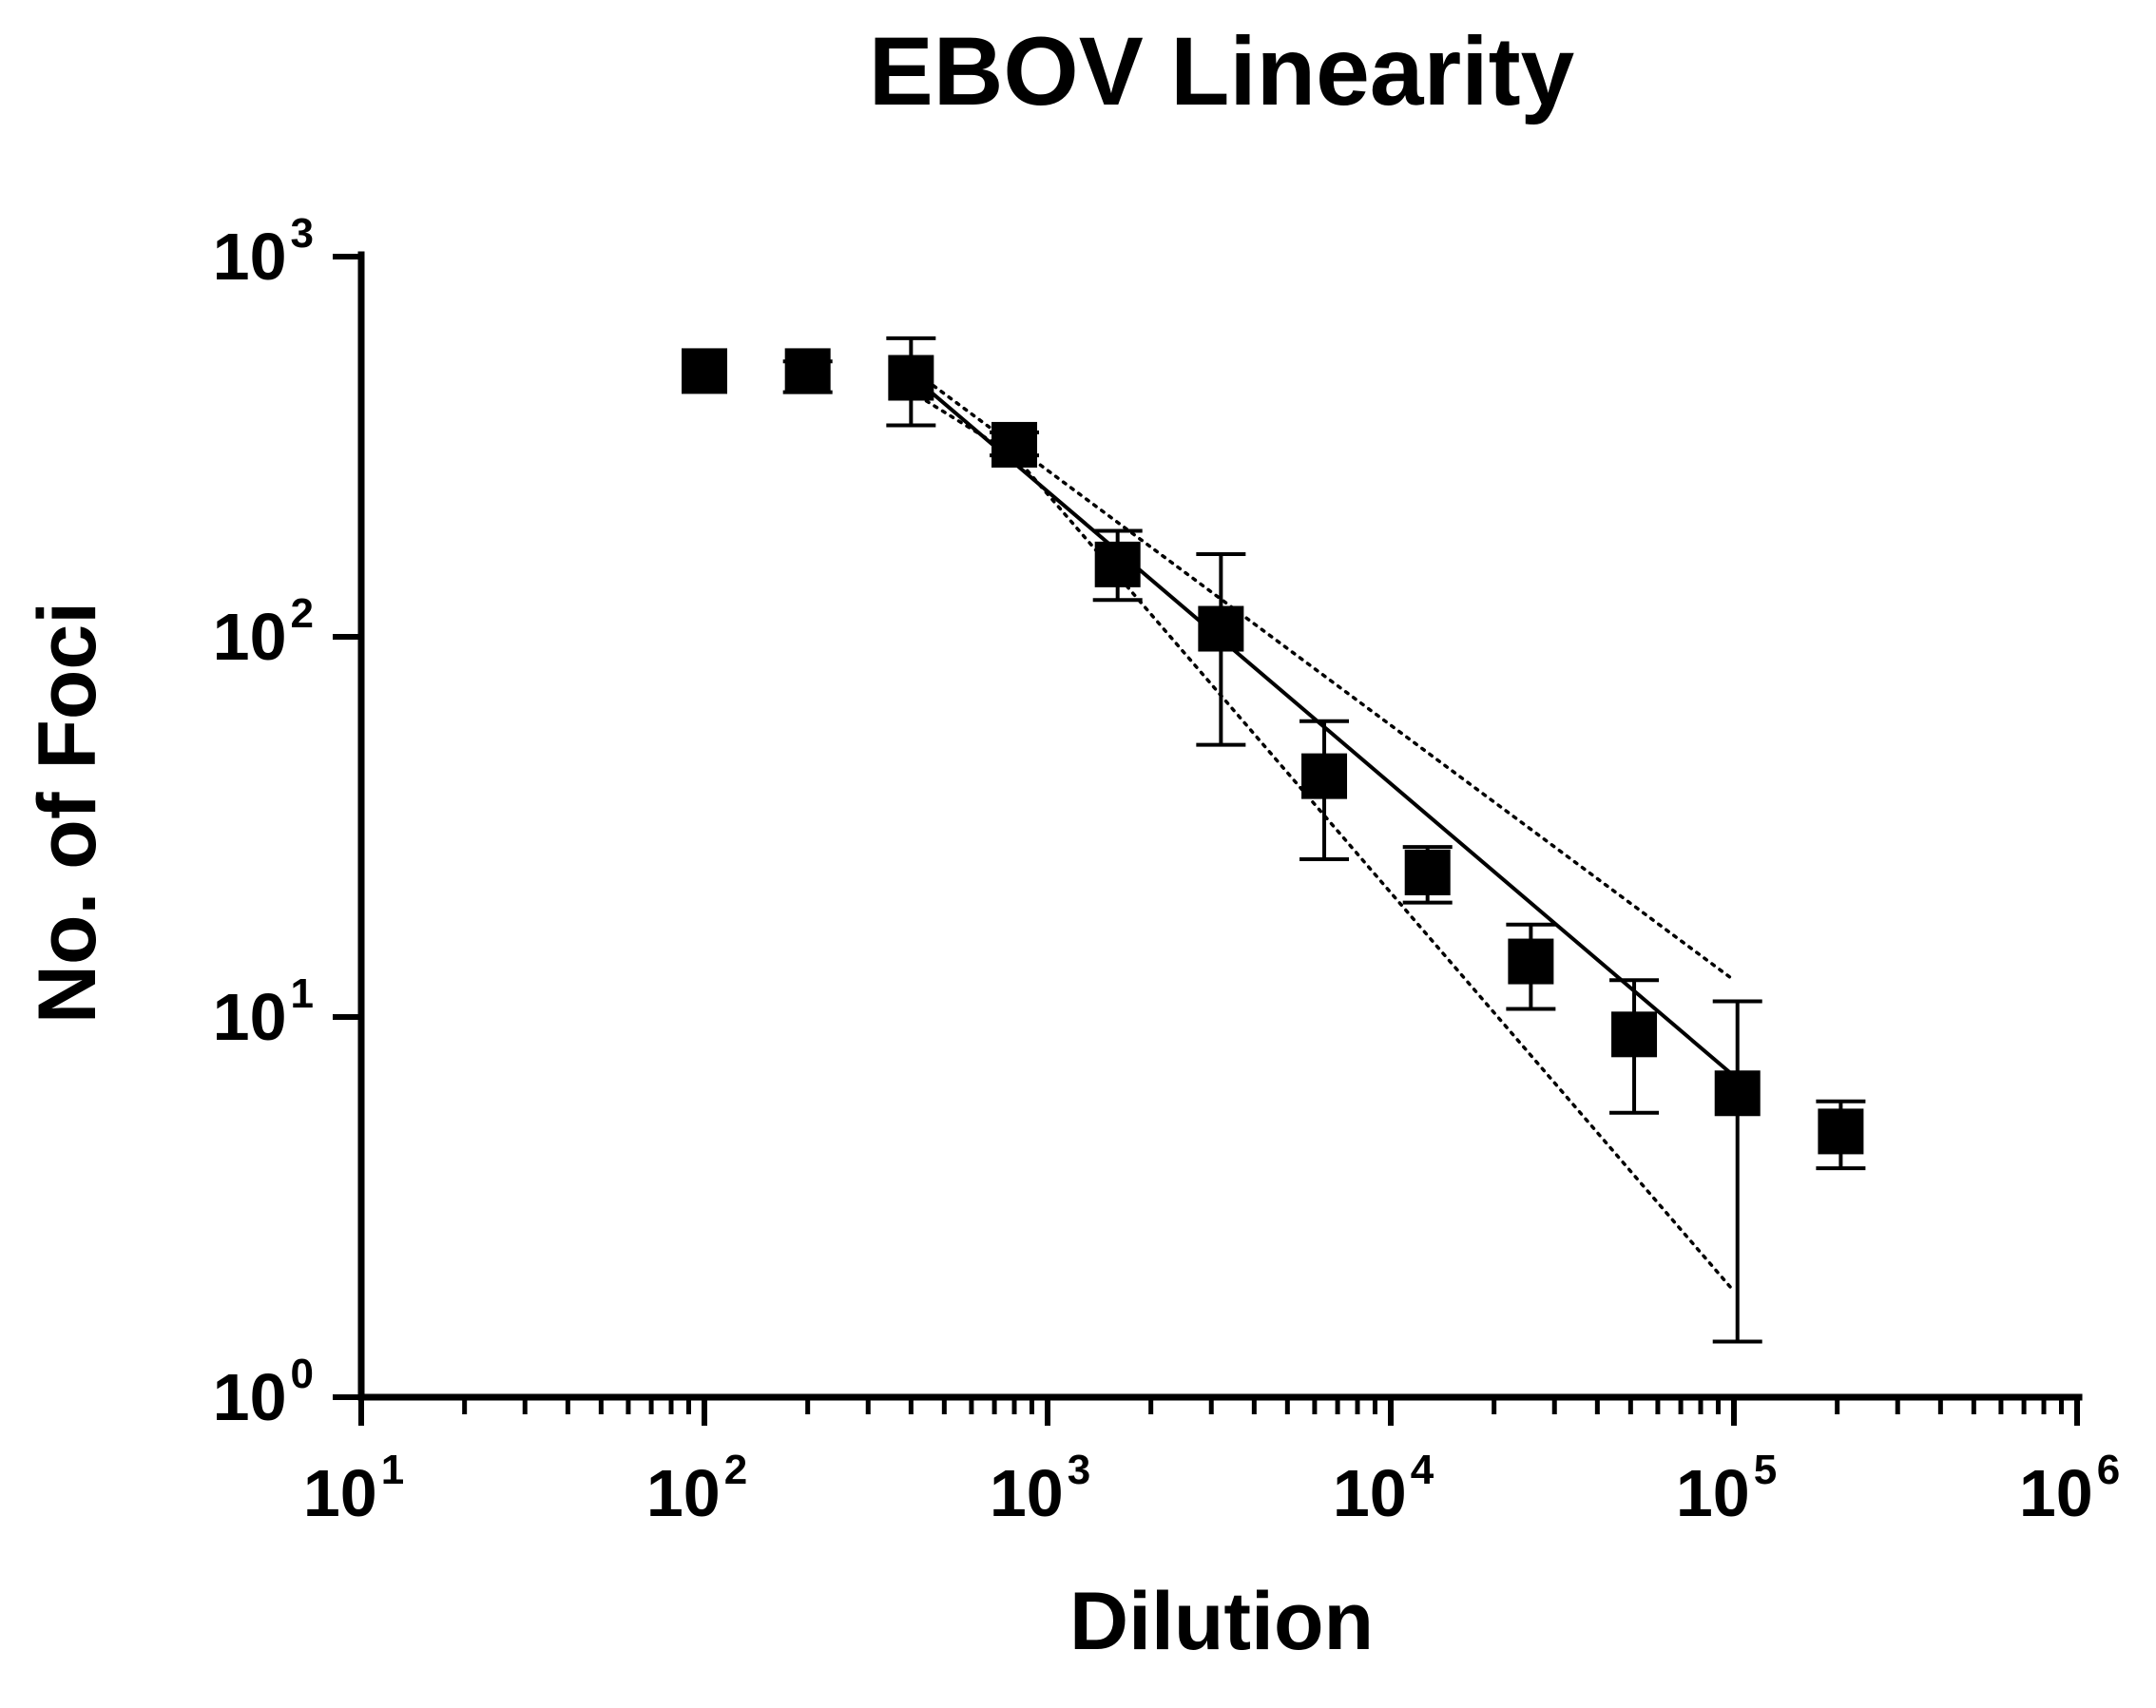  I want to click on y-tick-label: 10³, so click(263, 252).